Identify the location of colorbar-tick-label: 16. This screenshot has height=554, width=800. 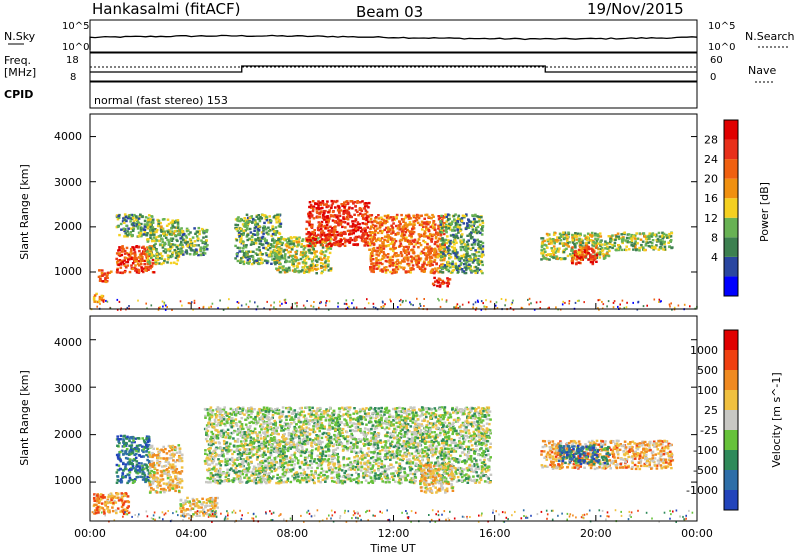
(711, 198).